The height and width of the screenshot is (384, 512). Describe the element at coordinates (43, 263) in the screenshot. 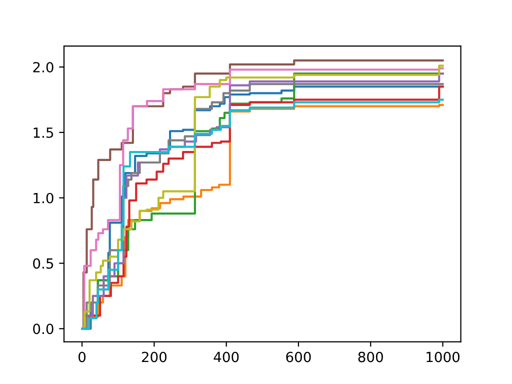

I see `y-tick-label: 0.5` at that location.